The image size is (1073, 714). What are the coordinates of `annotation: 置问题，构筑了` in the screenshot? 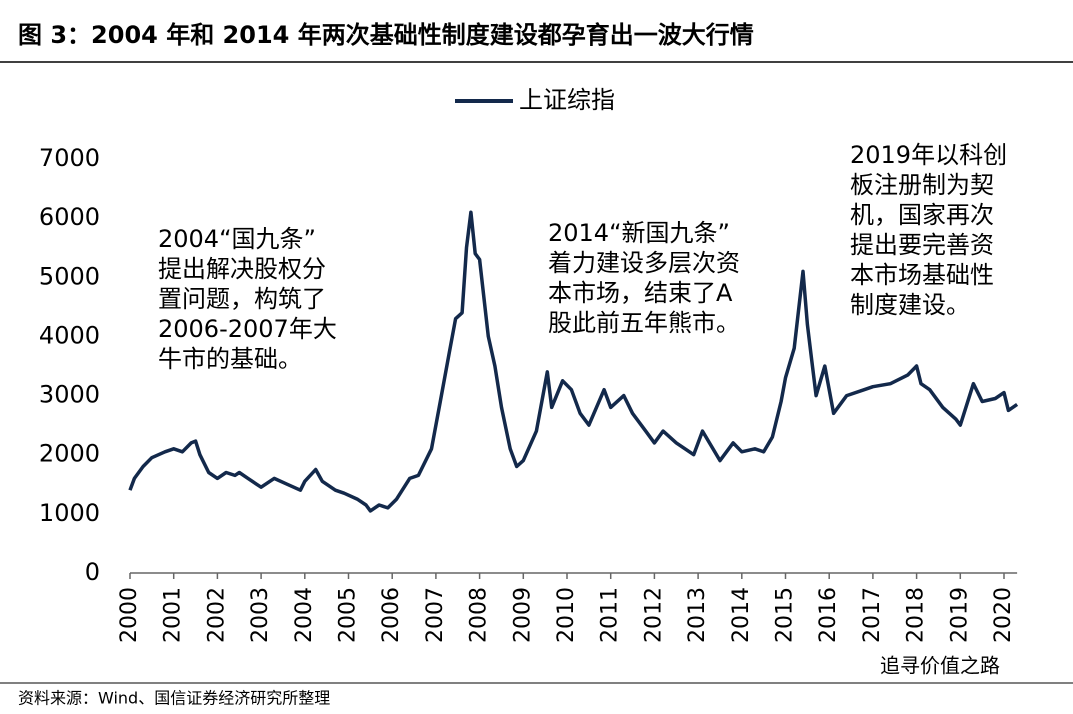 It's located at (242, 299).